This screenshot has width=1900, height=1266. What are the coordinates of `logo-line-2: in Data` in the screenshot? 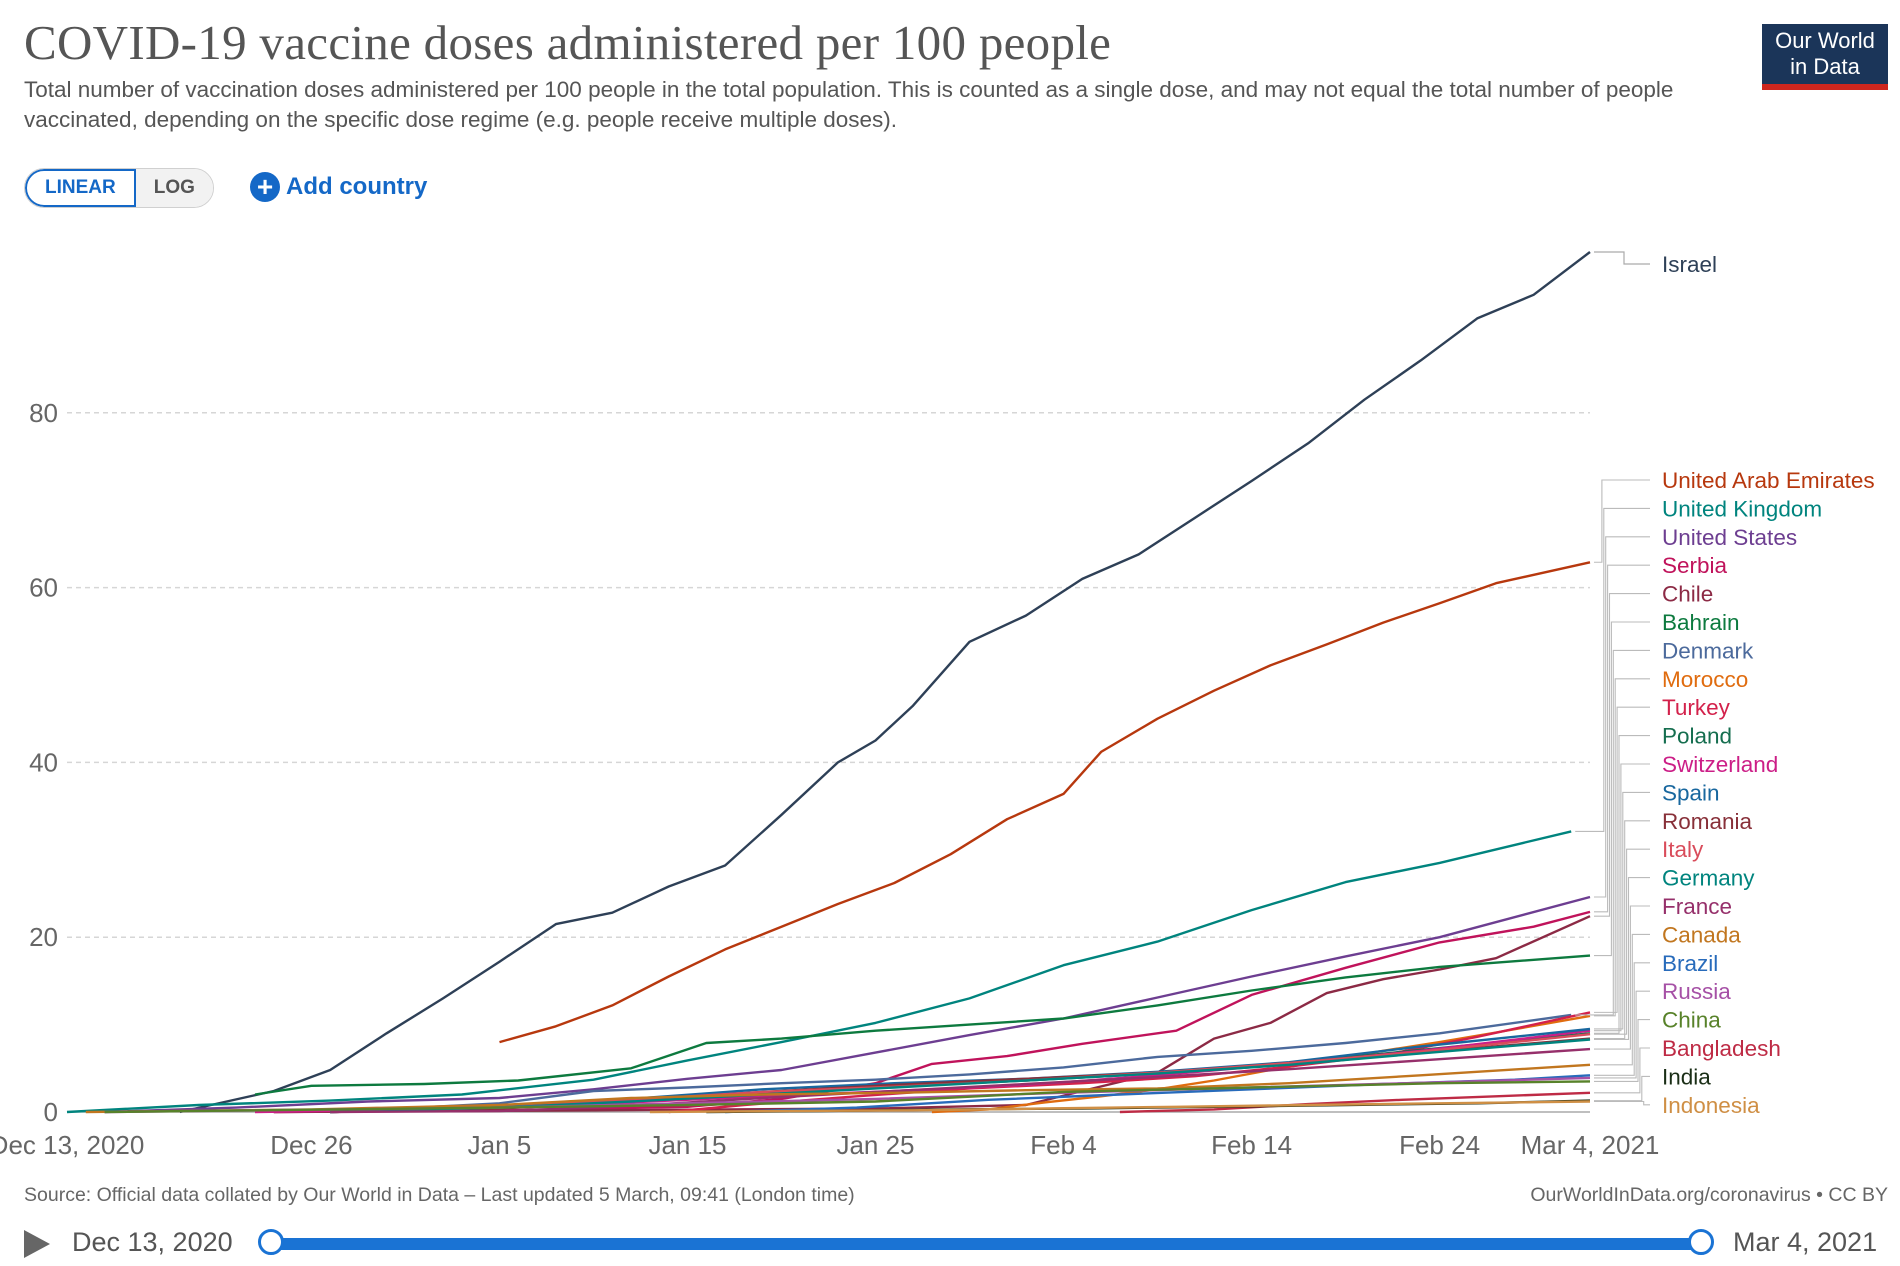 It's located at (1825, 66).